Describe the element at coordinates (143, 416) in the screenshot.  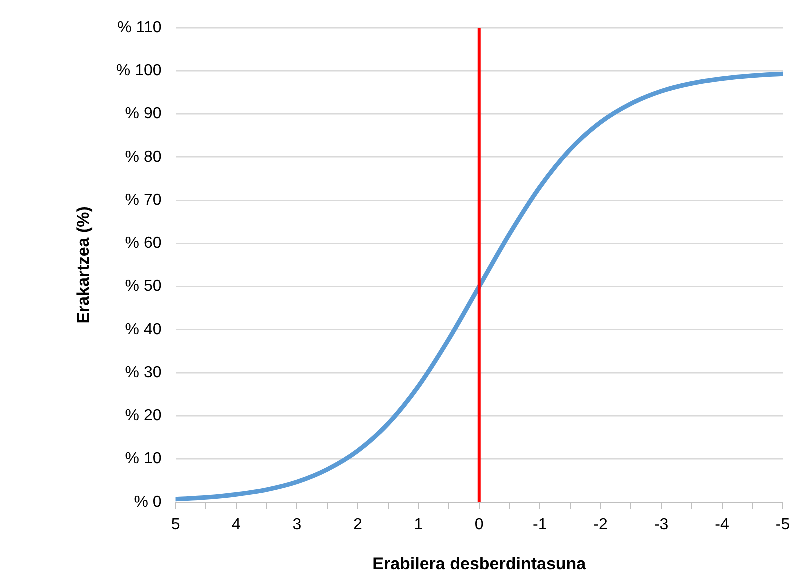
I see `y-tick-label: % 20` at that location.